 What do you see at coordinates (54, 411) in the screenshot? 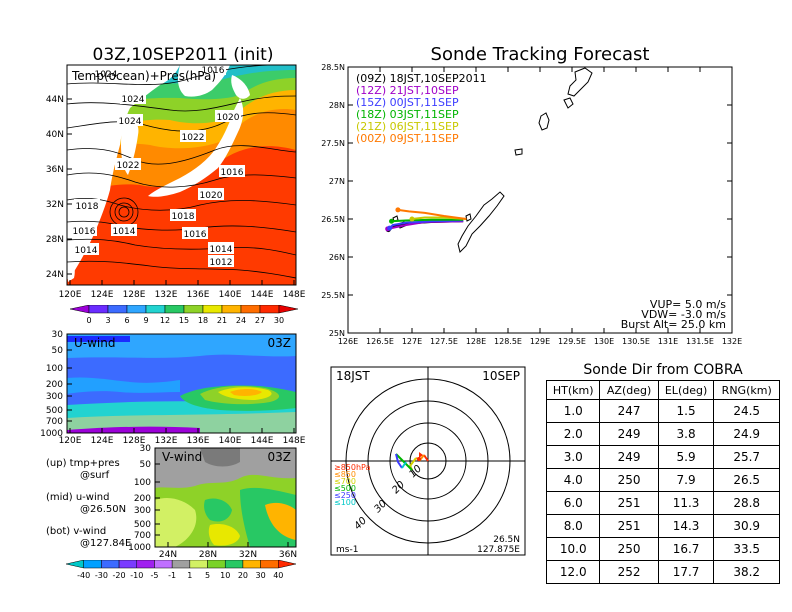
I see `uwind-p-tick: 500` at bounding box center [54, 411].